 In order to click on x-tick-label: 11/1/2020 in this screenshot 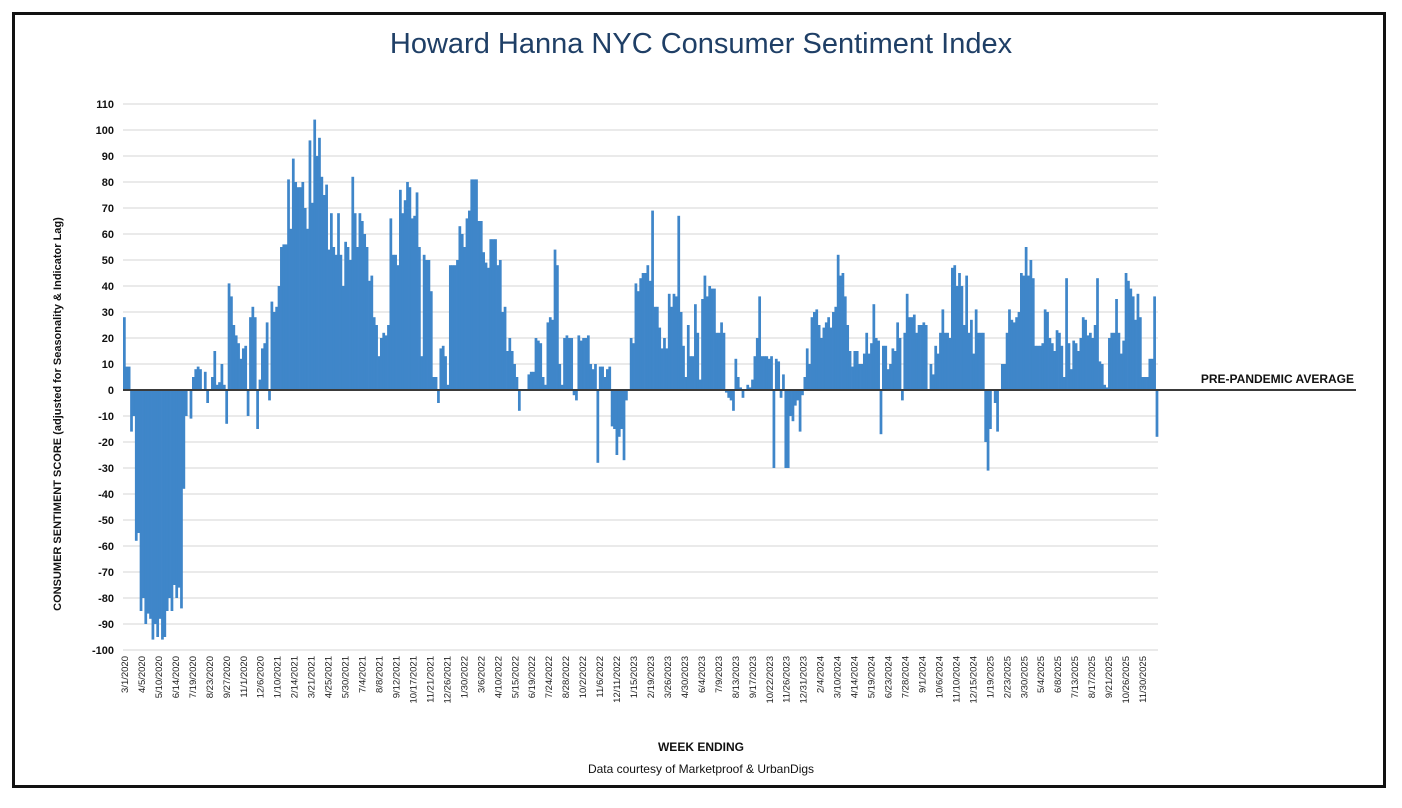, I will do `click(244, 677)`.